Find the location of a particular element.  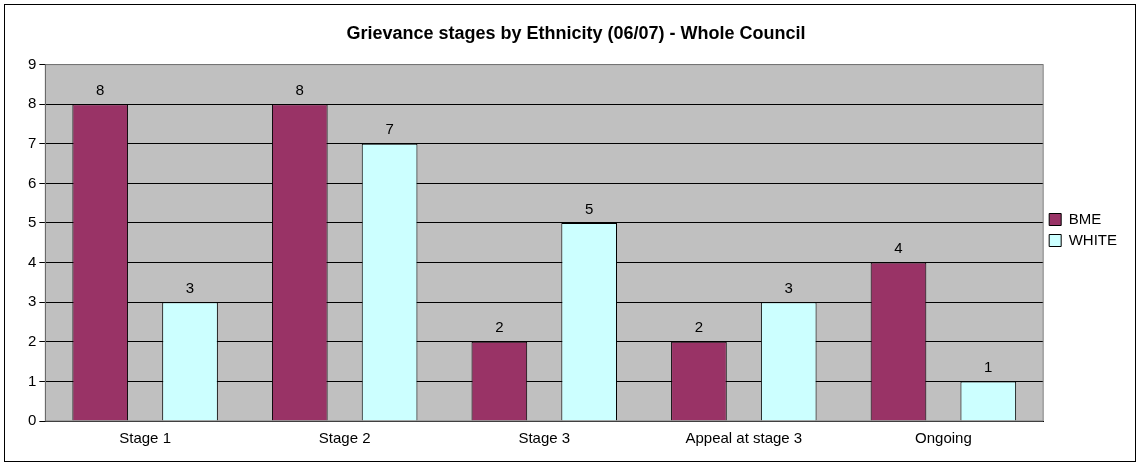

y-tick-label: 6 is located at coordinates (32, 182).